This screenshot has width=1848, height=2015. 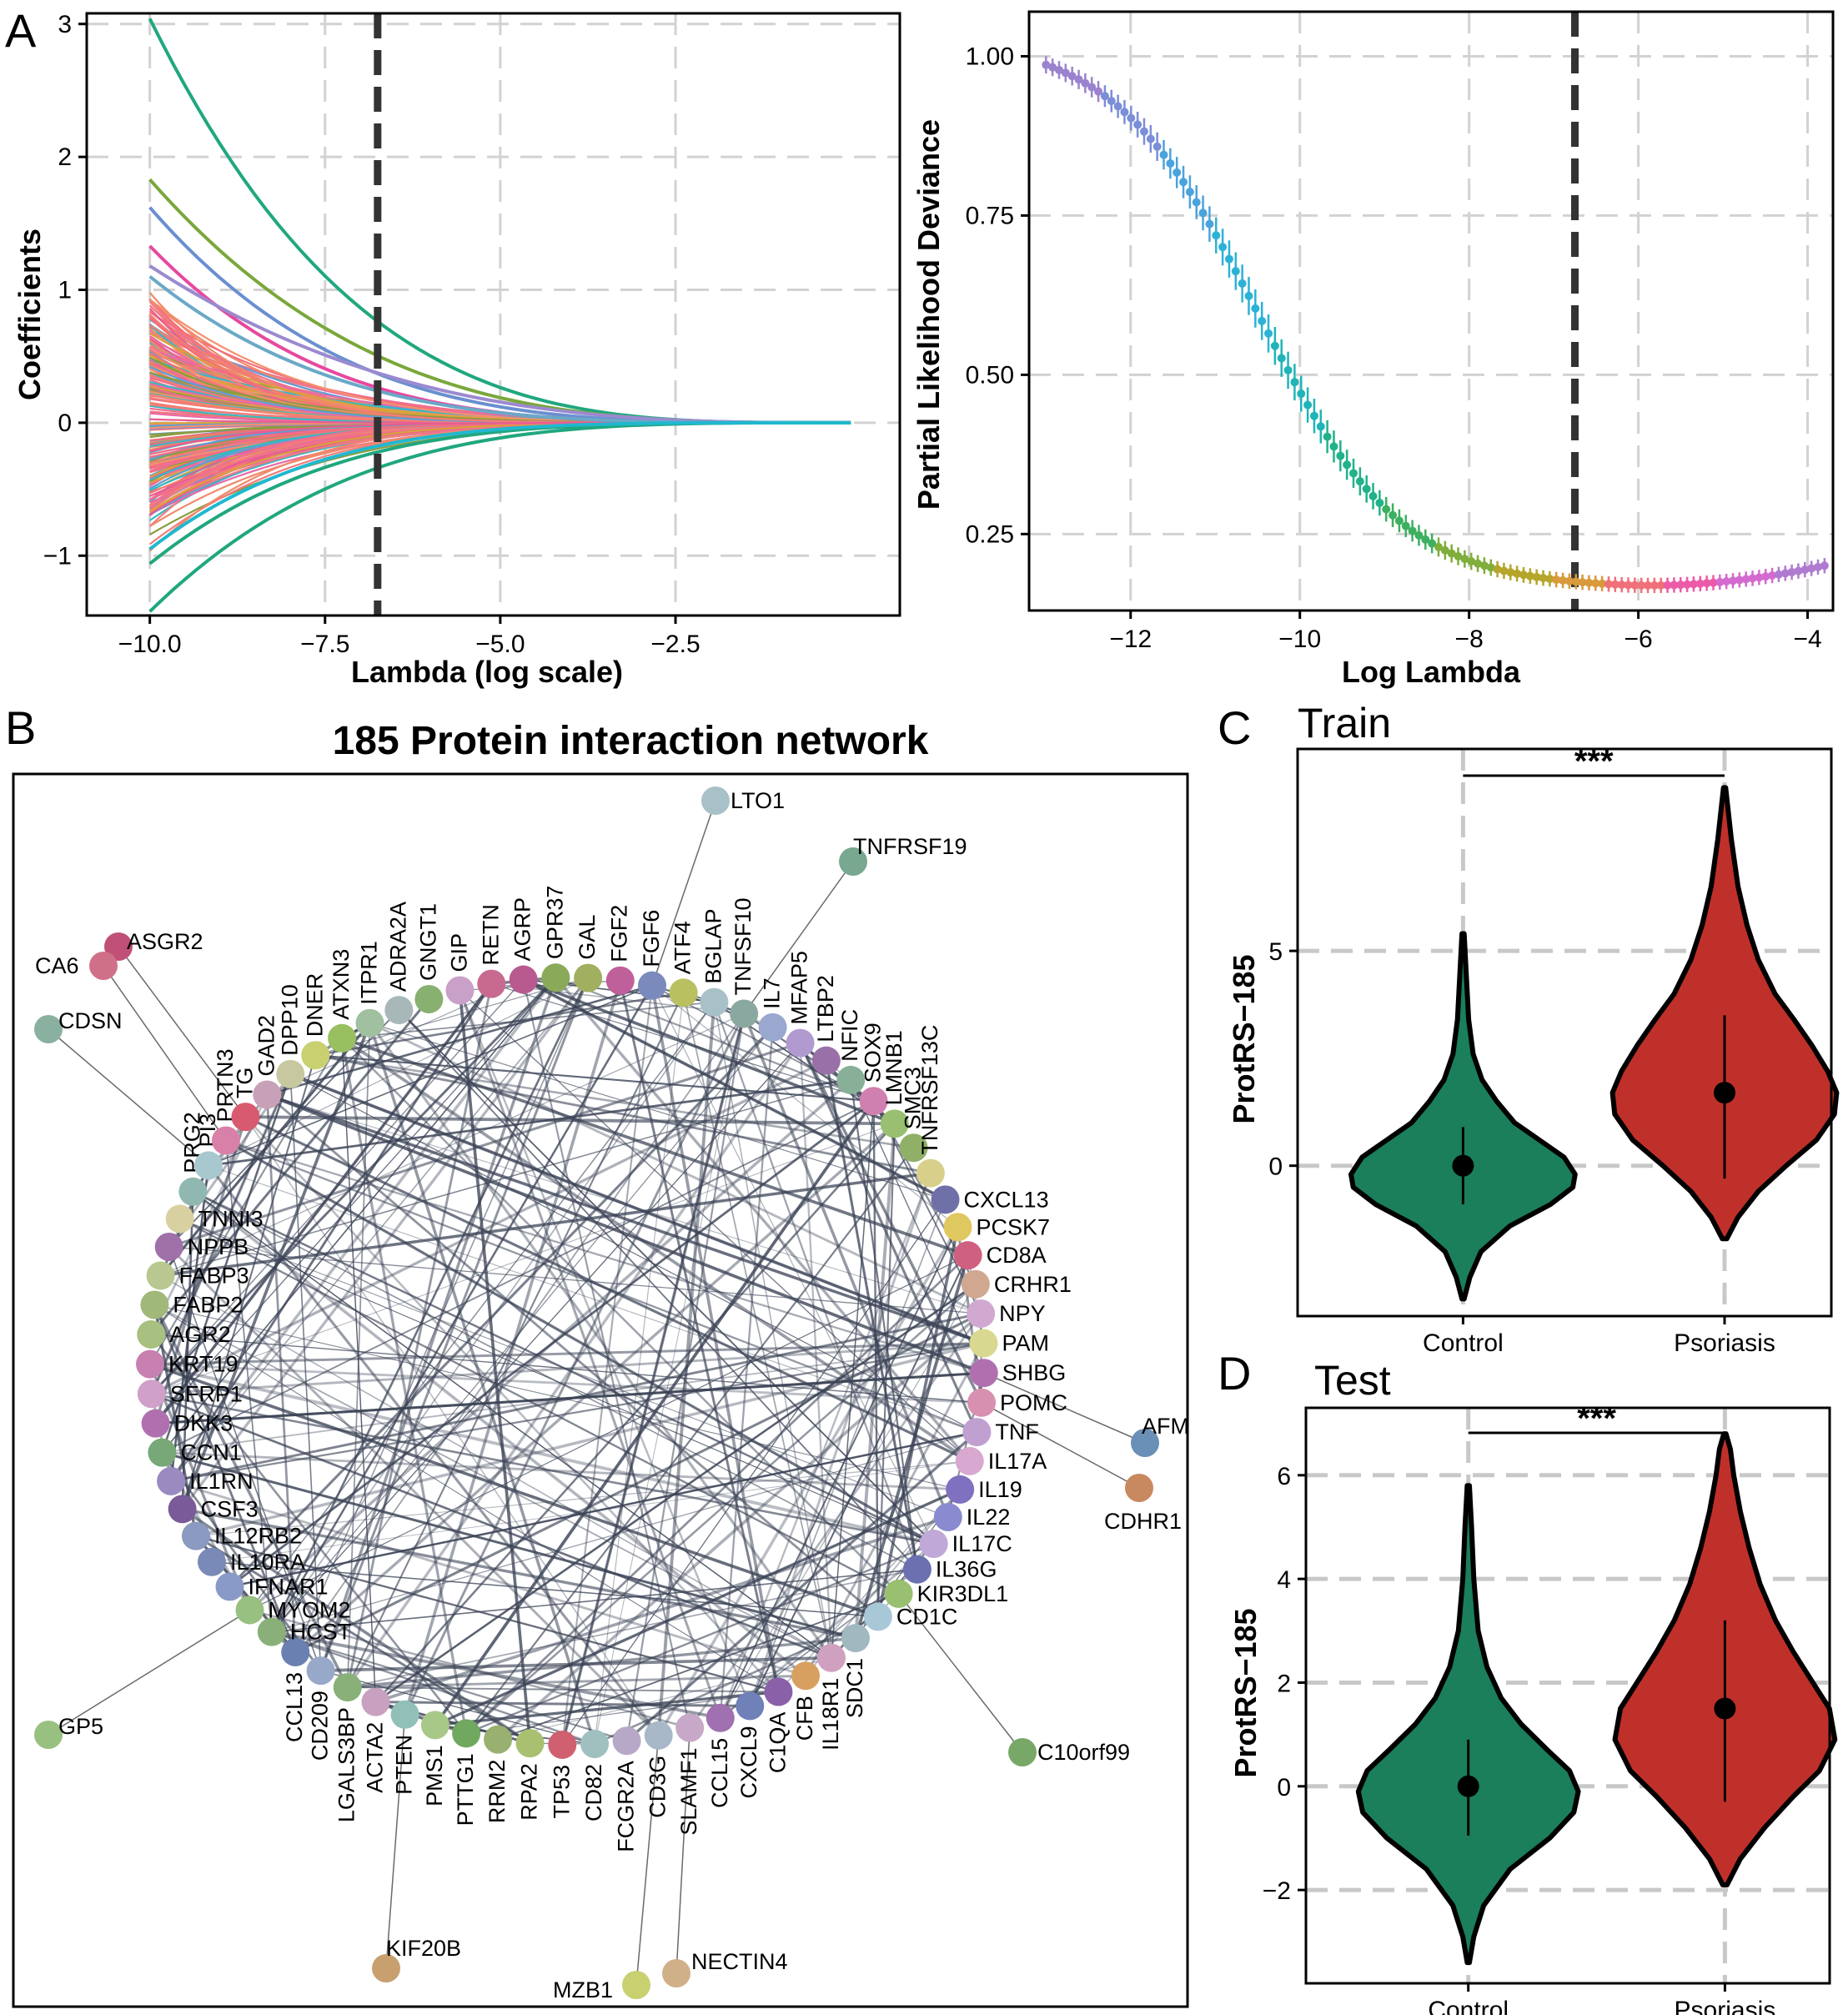 I want to click on coef-ylabel: Coefficients, so click(x=30, y=314).